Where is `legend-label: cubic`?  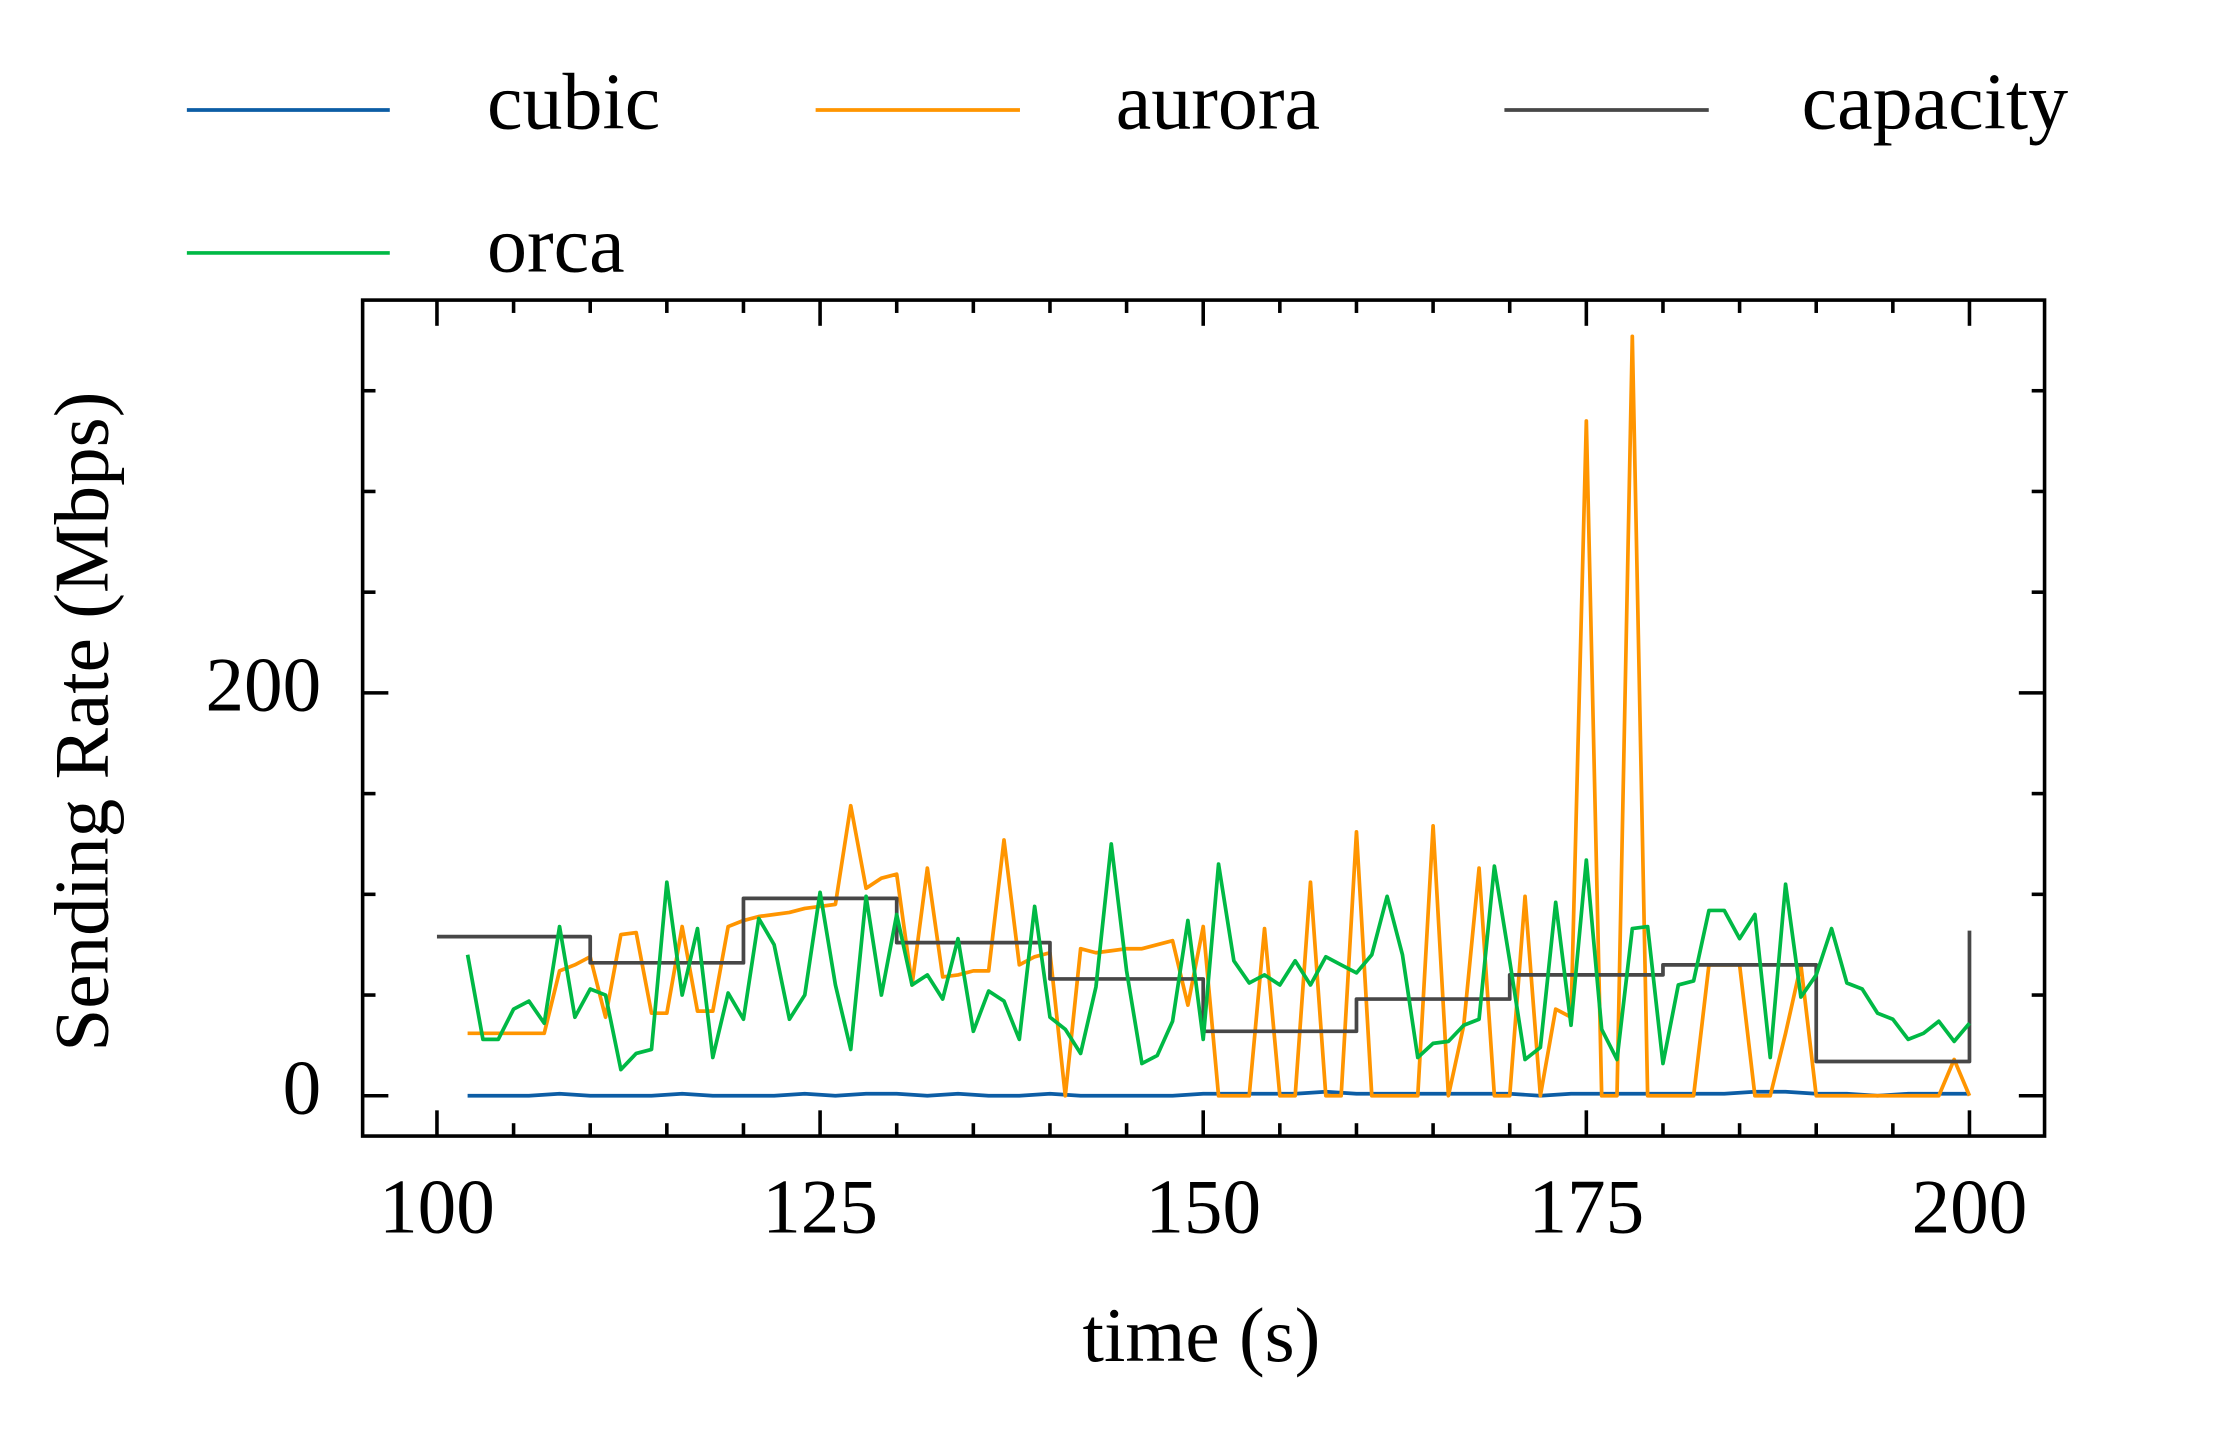 legend-label: cubic is located at coordinates (573, 102).